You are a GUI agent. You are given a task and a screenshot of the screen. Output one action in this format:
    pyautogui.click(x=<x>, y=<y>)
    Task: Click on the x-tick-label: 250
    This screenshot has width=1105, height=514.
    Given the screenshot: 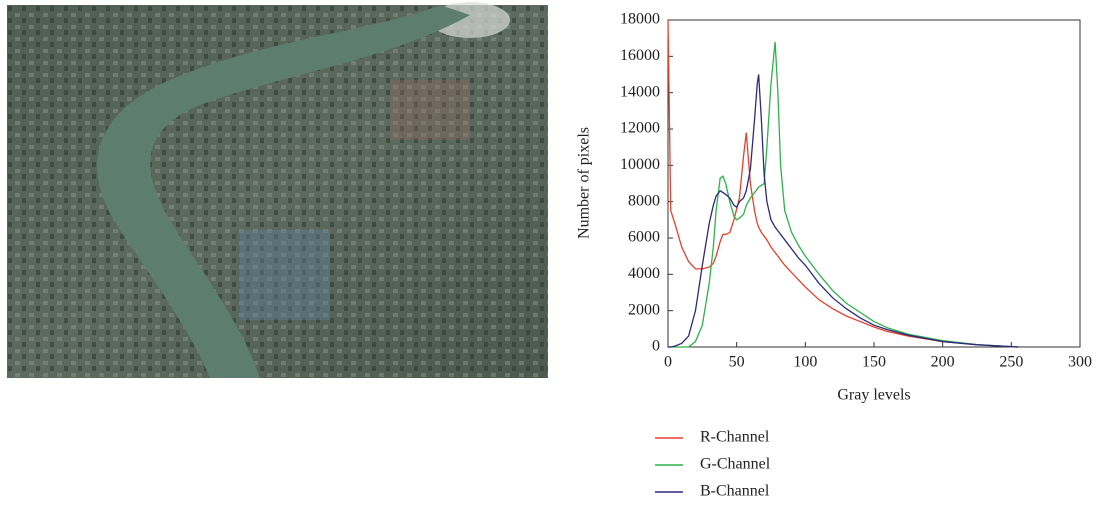 What is the action you would take?
    pyautogui.click(x=1011, y=362)
    